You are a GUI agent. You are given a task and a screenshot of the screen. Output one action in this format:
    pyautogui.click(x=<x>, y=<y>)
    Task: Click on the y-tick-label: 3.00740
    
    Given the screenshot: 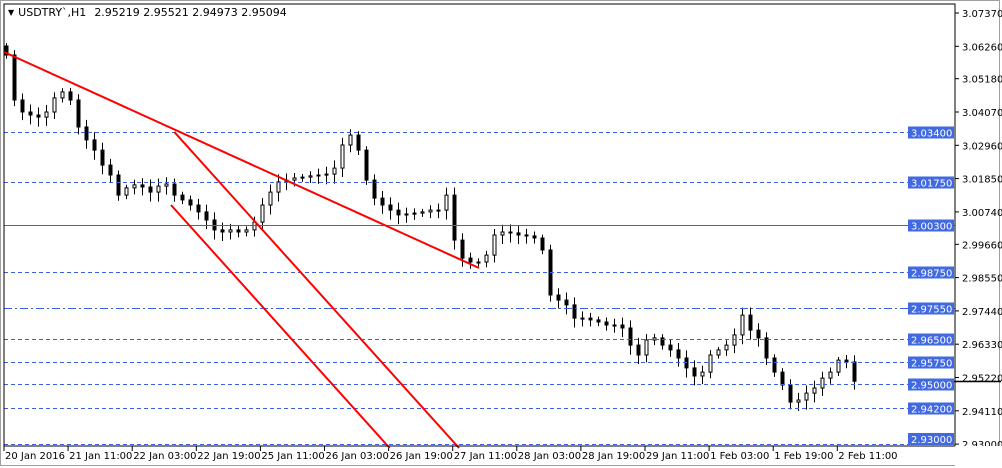 What is the action you would take?
    pyautogui.click(x=982, y=213)
    